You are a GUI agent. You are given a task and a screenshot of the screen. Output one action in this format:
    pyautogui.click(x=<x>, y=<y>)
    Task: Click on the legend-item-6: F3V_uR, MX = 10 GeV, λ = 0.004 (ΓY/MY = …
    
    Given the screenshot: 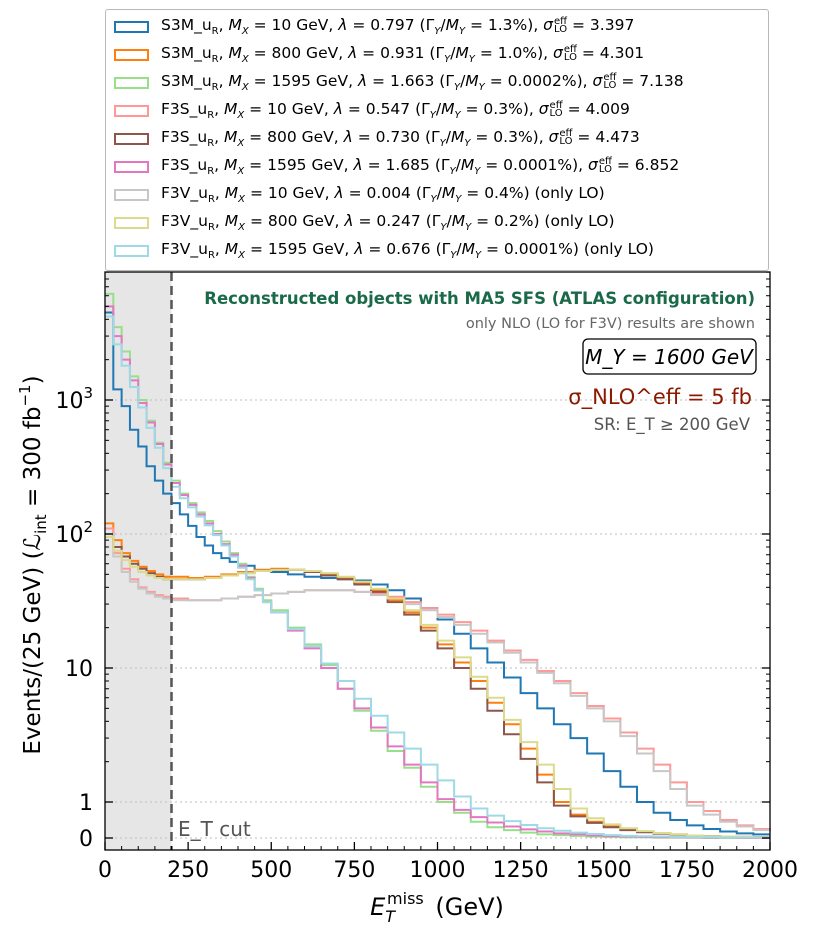 What is the action you would take?
    pyautogui.click(x=359, y=195)
    